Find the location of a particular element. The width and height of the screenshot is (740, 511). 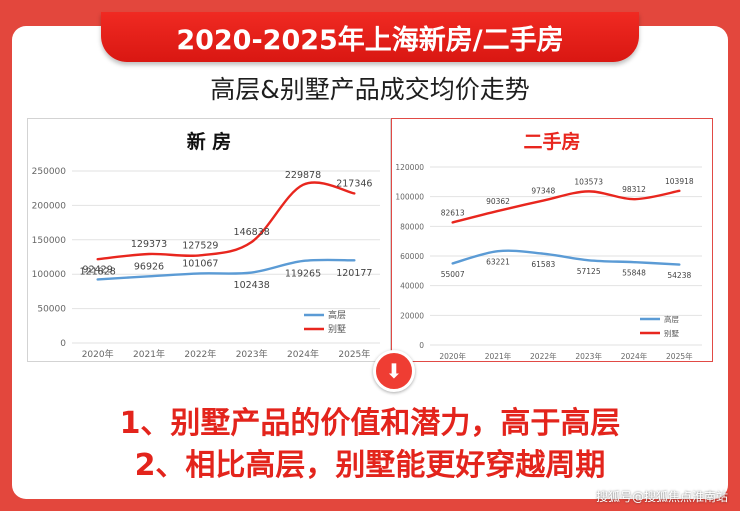

data-label: 55007 is located at coordinates (453, 274).